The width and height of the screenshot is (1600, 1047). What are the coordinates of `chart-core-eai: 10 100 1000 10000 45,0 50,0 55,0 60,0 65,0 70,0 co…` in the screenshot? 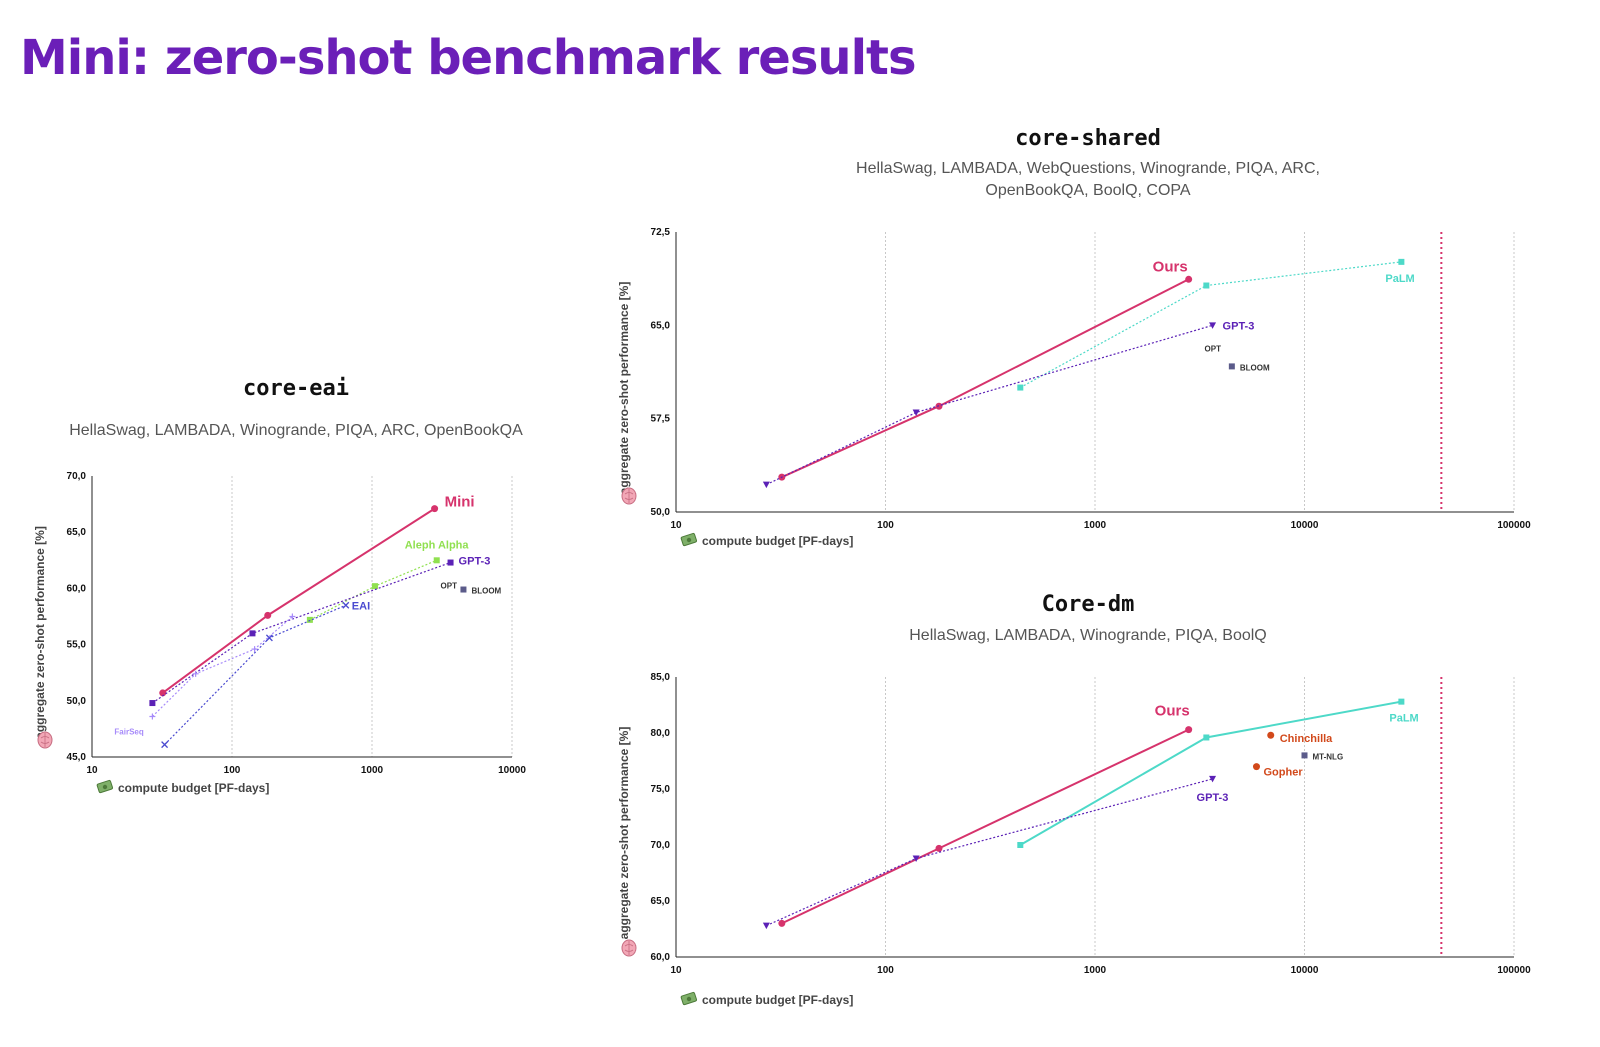 It's located at (279, 633).